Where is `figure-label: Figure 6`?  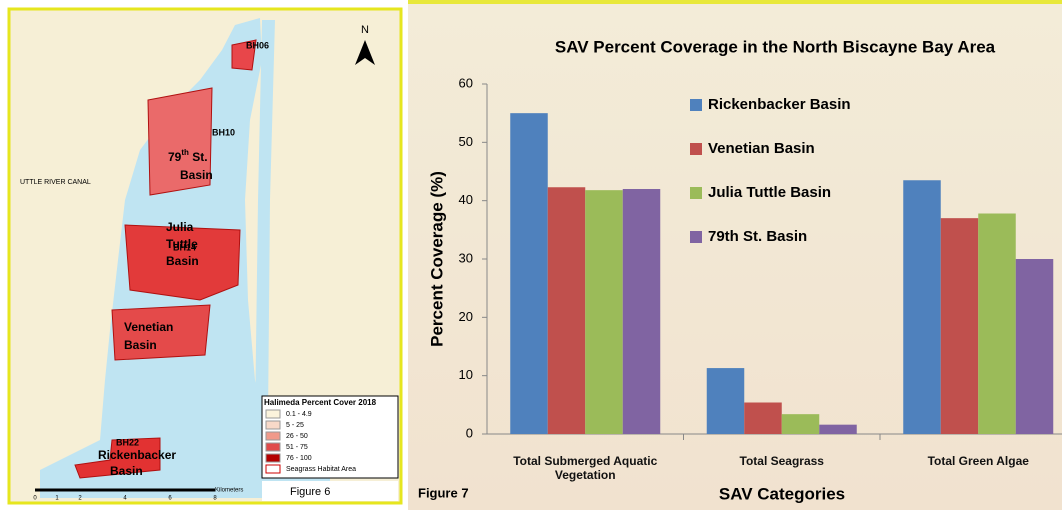
figure-label: Figure 6 is located at coordinates (310, 492).